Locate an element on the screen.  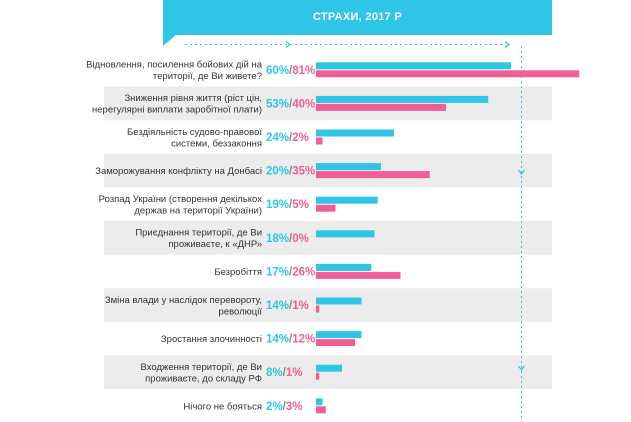
value-label-pair: 19%/5% is located at coordinates (287, 205).